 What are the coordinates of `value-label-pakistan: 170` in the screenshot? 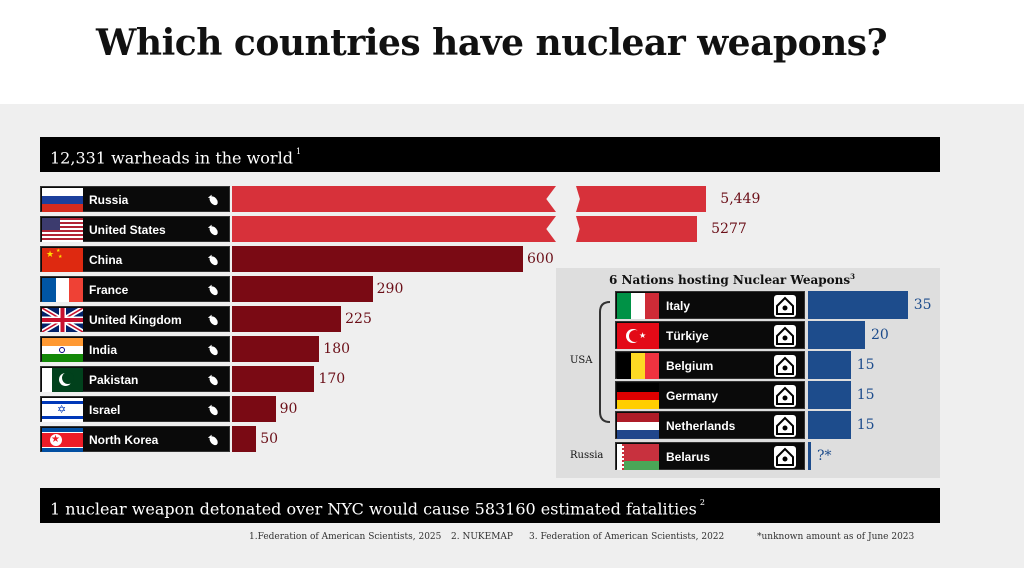 It's located at (332, 379).